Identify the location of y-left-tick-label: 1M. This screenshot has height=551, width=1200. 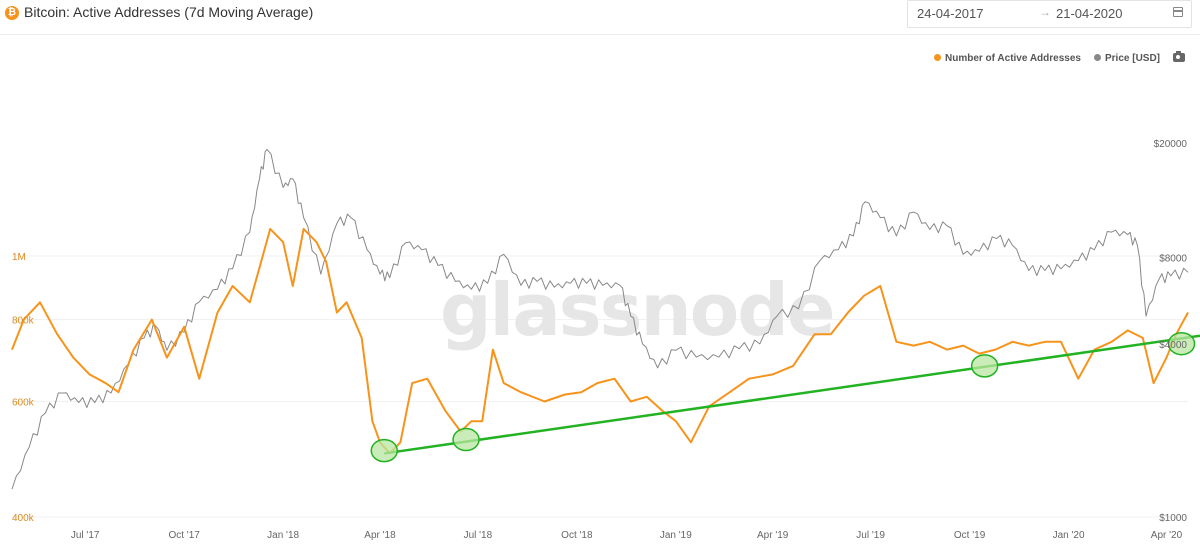
(19, 257).